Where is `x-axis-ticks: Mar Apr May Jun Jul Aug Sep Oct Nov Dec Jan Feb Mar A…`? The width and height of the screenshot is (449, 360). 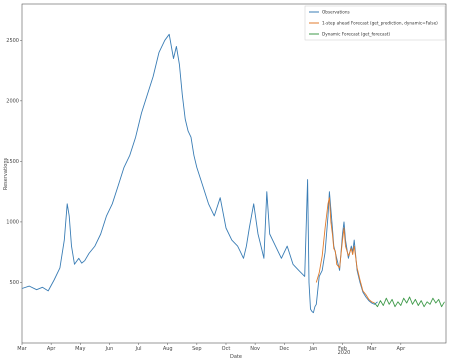
x-axis-ticks: Mar Apr May Jun Jul Aug Sep Oct Nov Dec Jan Feb Mar A… is located at coordinates (211, 347).